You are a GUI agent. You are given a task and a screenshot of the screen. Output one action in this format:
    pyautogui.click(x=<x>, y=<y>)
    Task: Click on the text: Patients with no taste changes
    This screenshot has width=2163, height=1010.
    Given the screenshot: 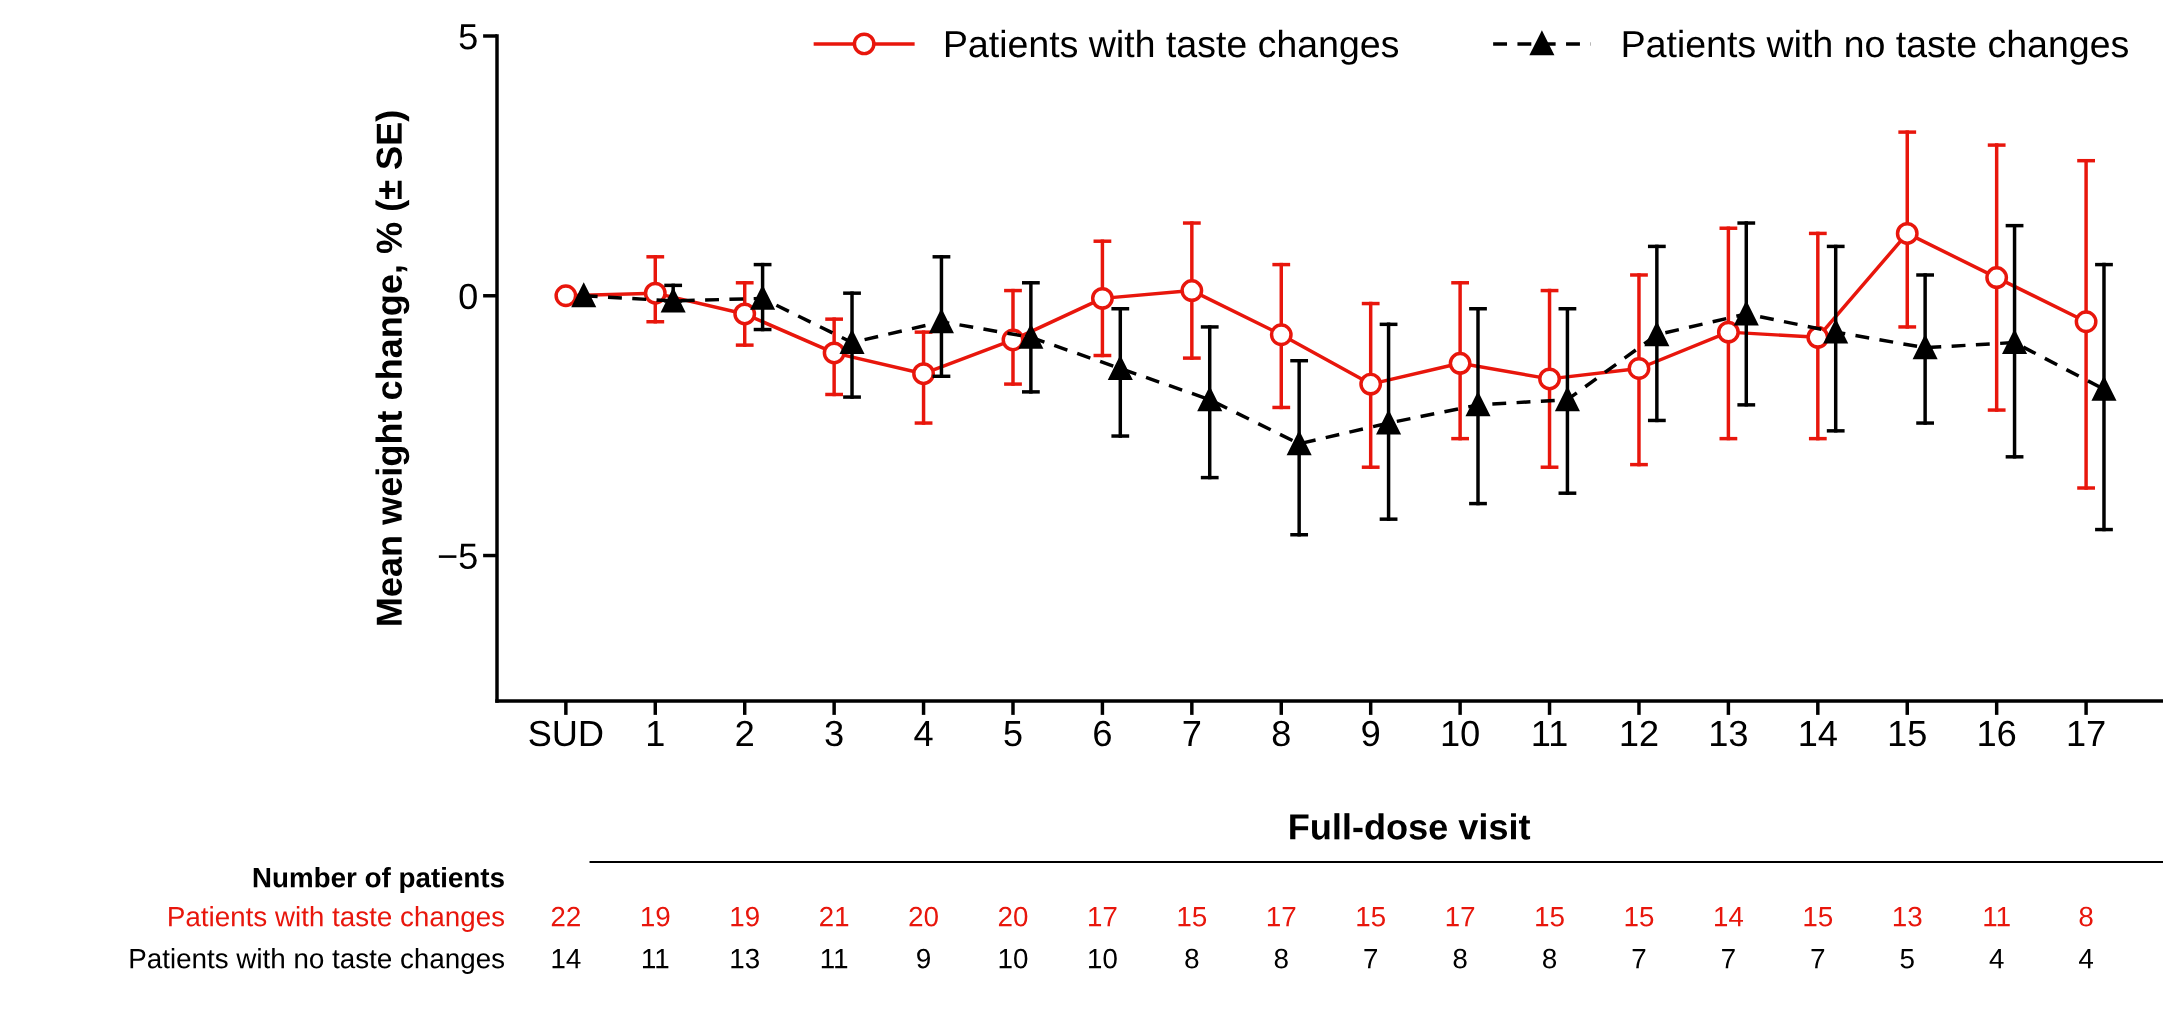 What is the action you would take?
    pyautogui.click(x=317, y=961)
    